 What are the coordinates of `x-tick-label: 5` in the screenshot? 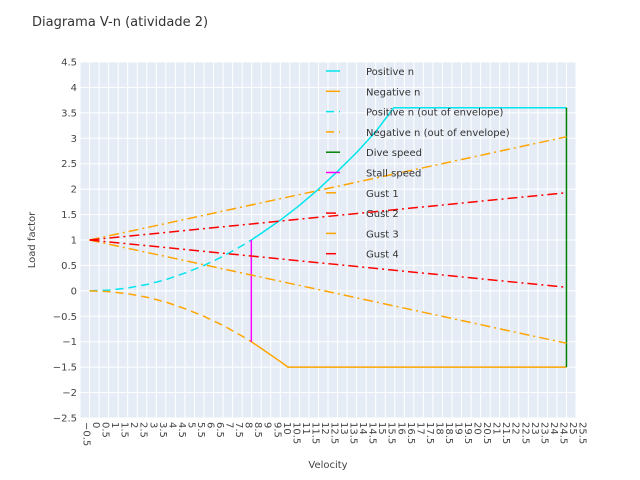 It's located at (190, 425).